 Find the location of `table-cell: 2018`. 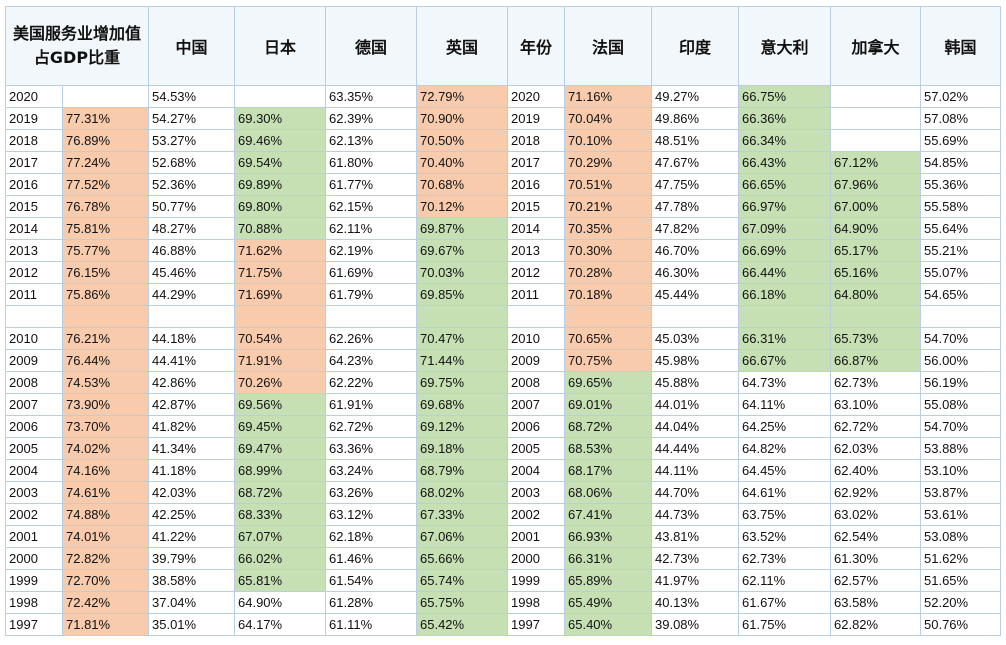

table-cell: 2018 is located at coordinates (536, 140).